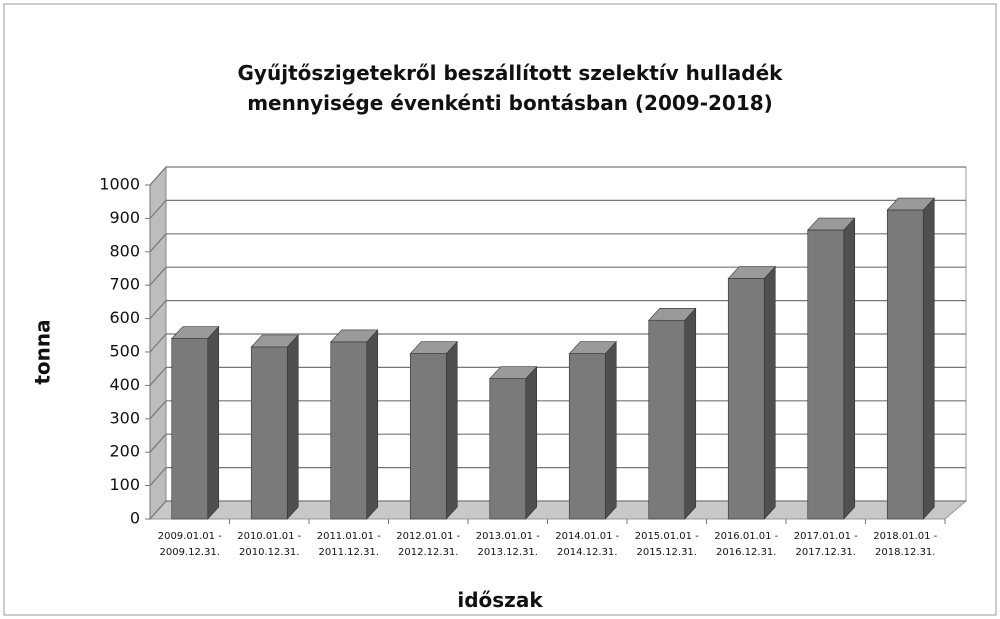 The width and height of the screenshot is (1000, 619). Describe the element at coordinates (124, 484) in the screenshot. I see `y-tick-label: 100` at that location.